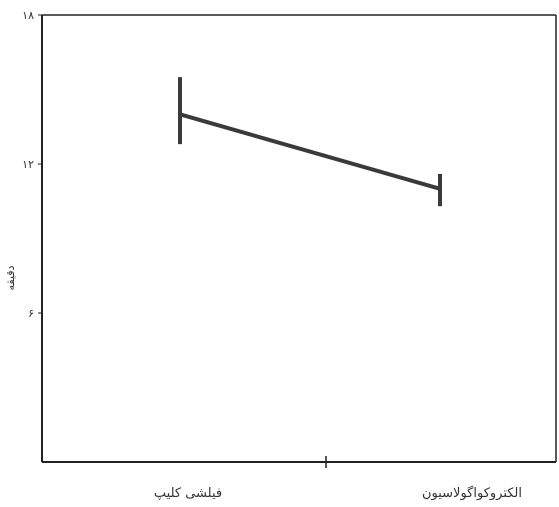  I want to click on x-category-label: فیلشی کلیپ, so click(188, 493).